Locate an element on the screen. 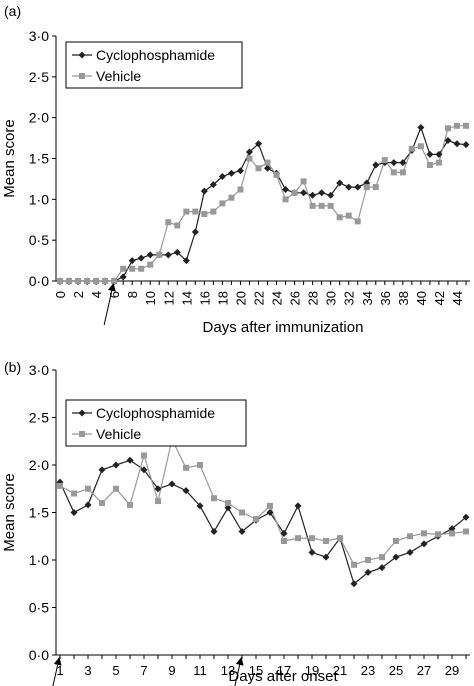  arrow-marker is located at coordinates (109, 304).